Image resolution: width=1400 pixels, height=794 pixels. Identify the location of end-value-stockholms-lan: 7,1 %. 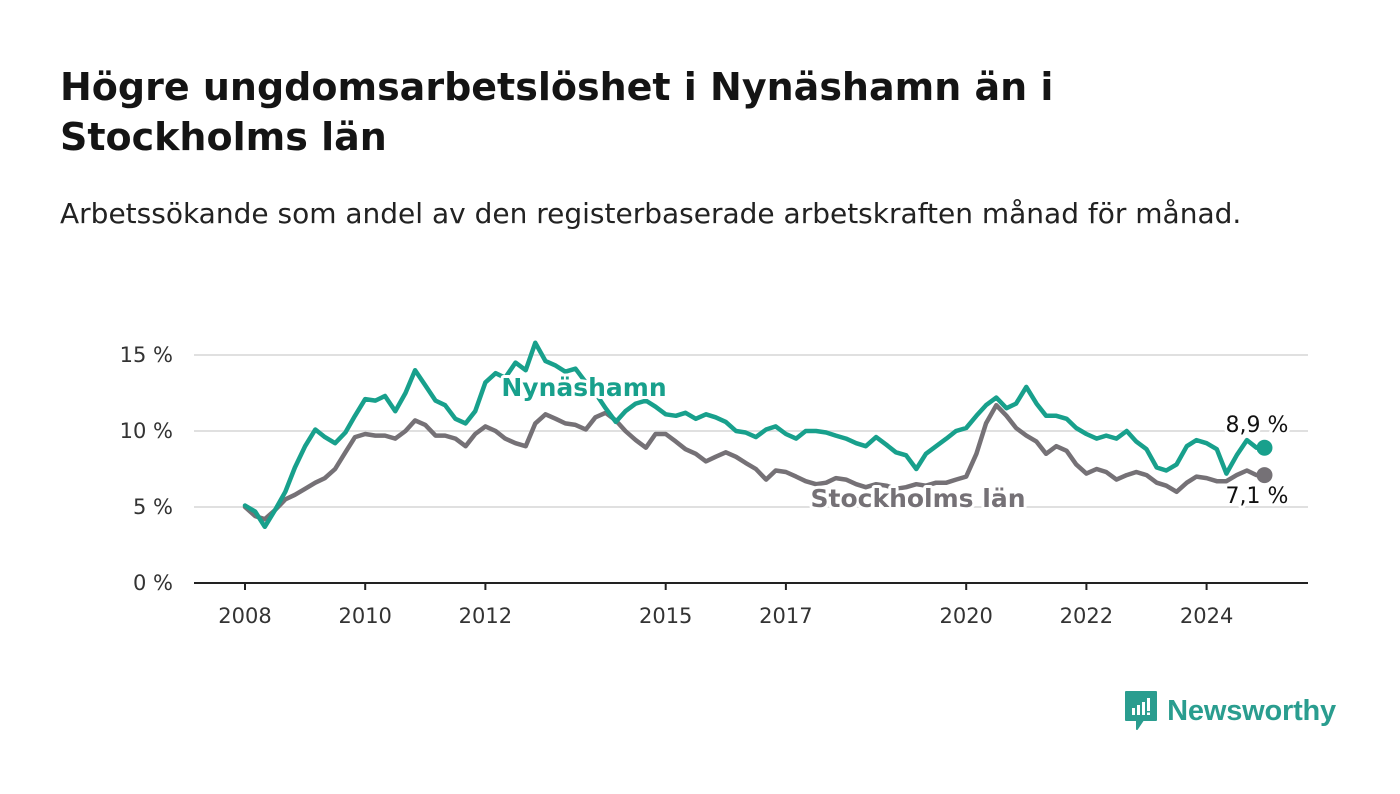
(1257, 496).